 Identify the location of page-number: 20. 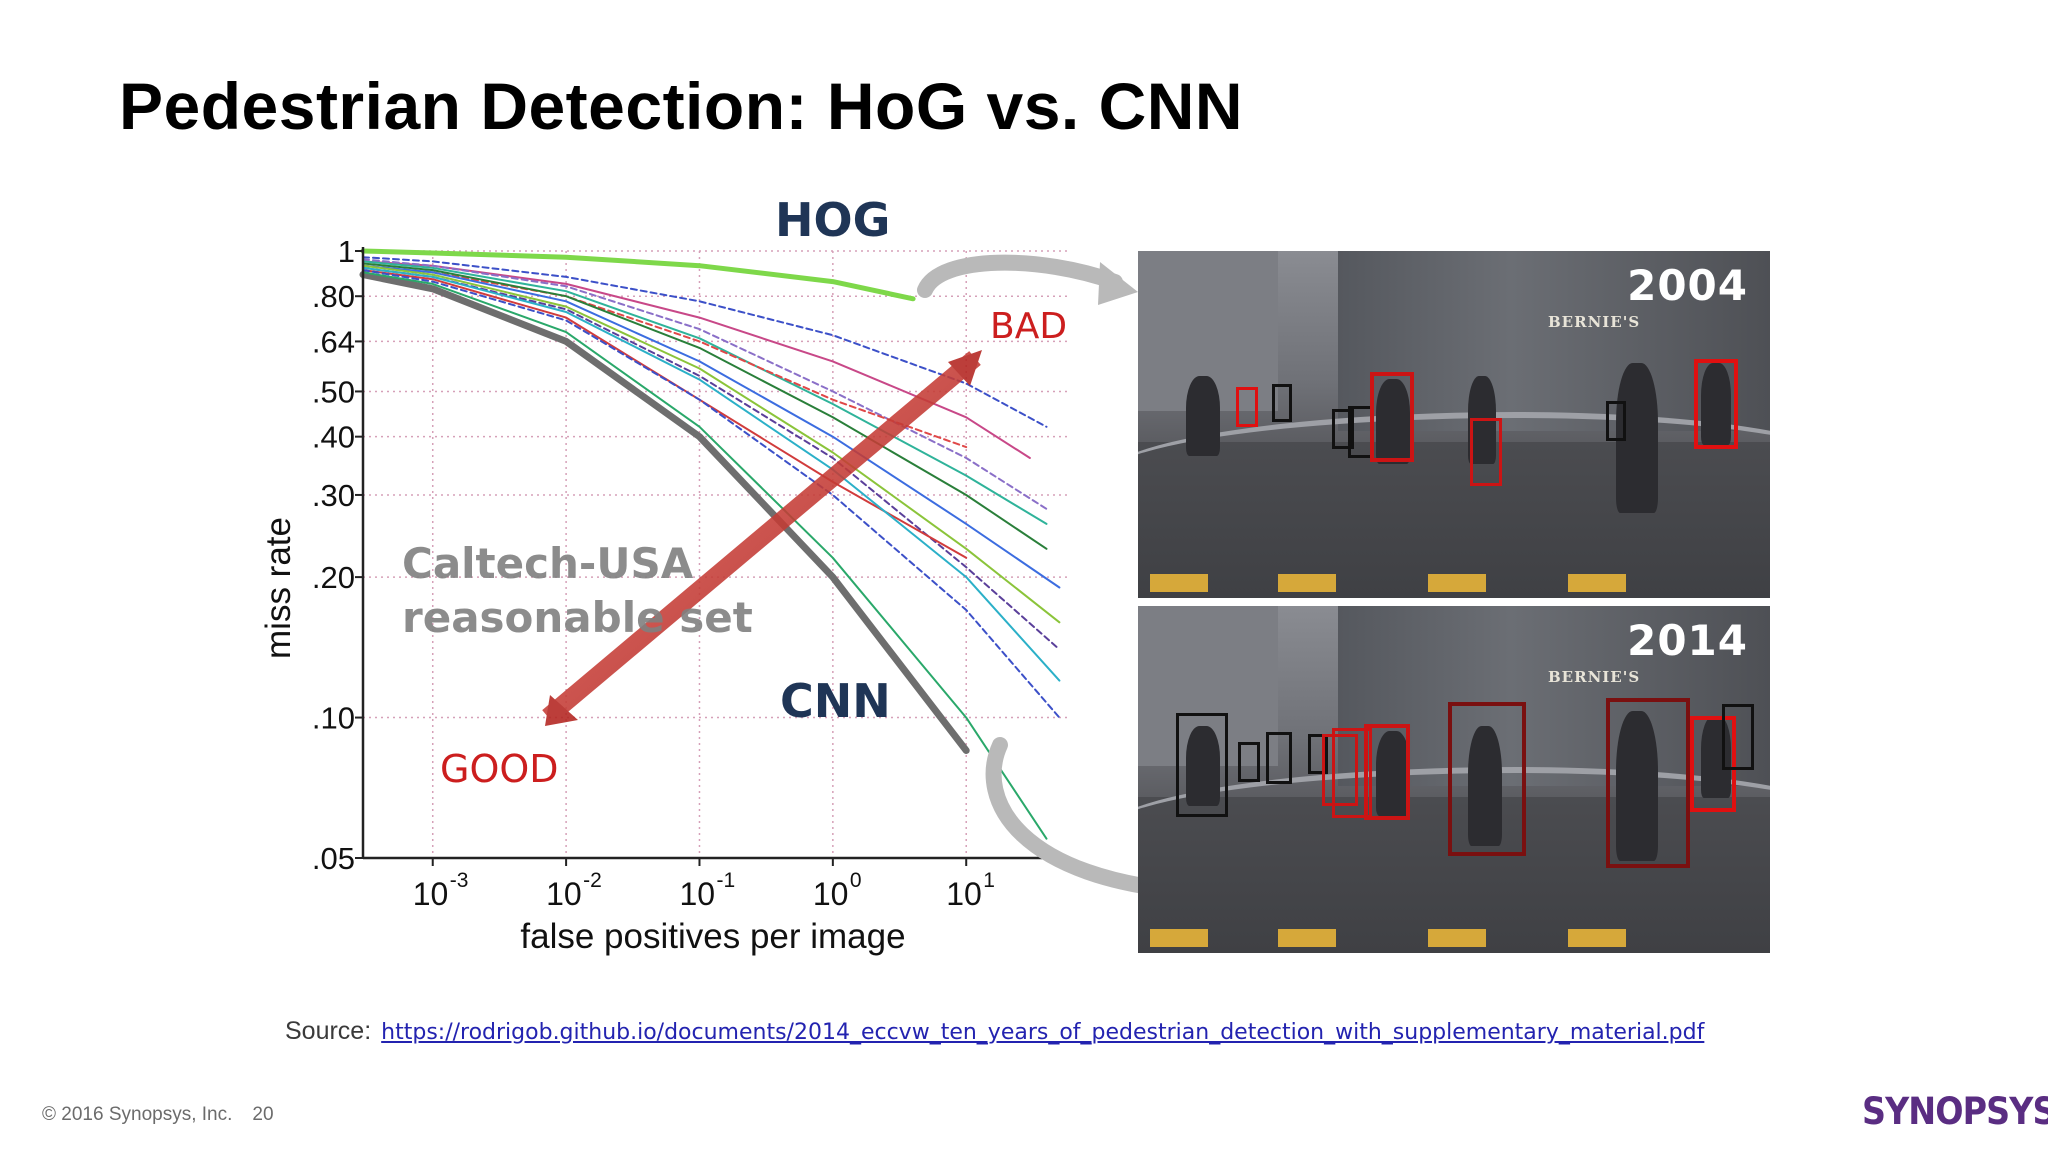
(263, 1114).